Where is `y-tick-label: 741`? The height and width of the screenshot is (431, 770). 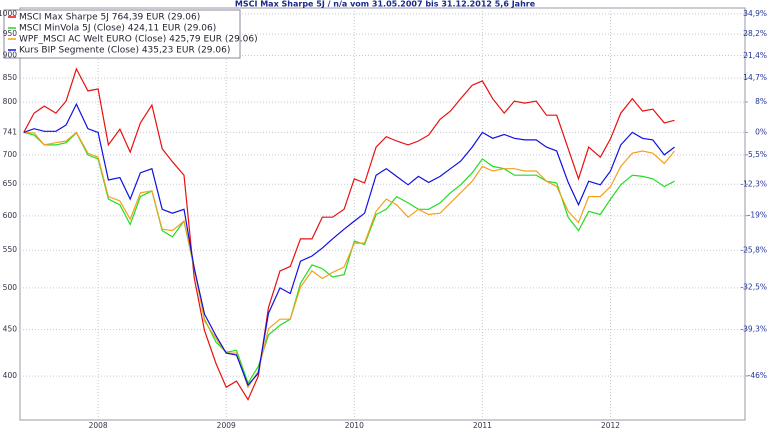 y-tick-label: 741 is located at coordinates (10, 131).